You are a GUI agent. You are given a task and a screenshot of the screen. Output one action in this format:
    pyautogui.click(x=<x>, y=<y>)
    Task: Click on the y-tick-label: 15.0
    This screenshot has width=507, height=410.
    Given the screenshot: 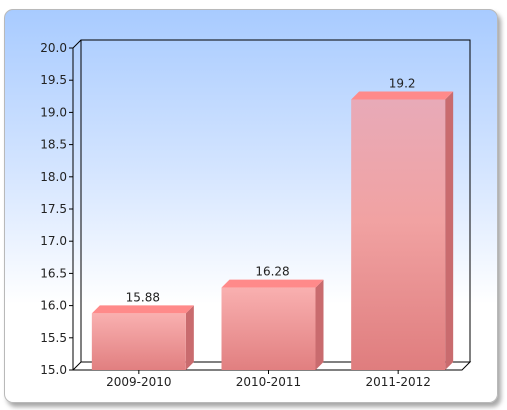 What is the action you would take?
    pyautogui.click(x=53, y=370)
    